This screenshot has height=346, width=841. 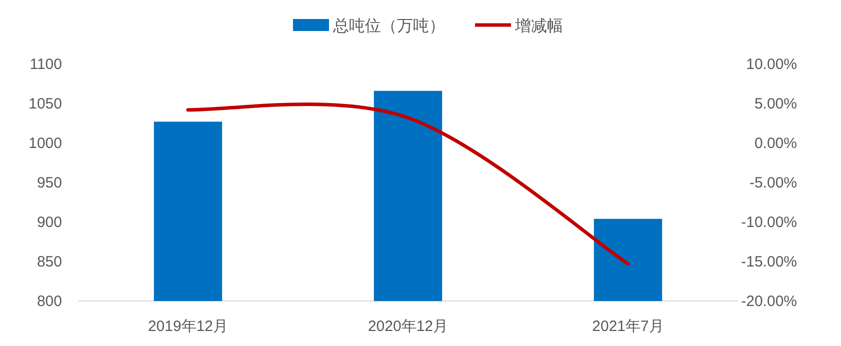 What do you see at coordinates (45, 104) in the screenshot?
I see `y-tick-label: 1050` at bounding box center [45, 104].